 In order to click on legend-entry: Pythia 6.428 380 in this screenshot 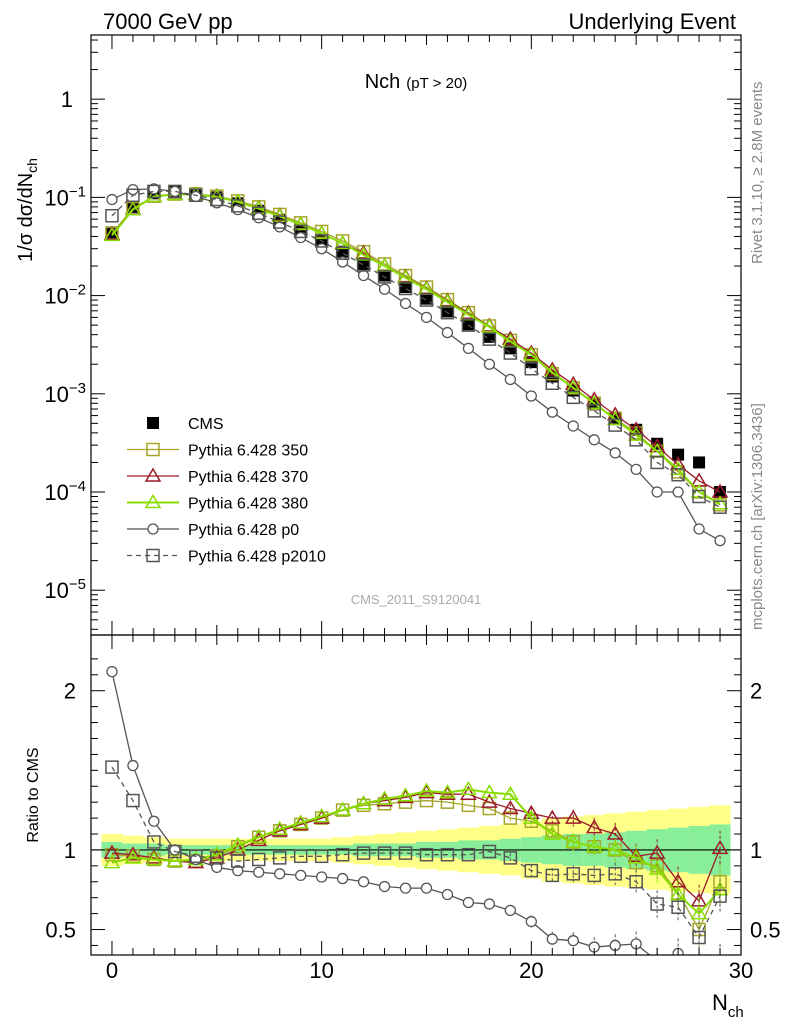, I will do `click(217, 503)`.